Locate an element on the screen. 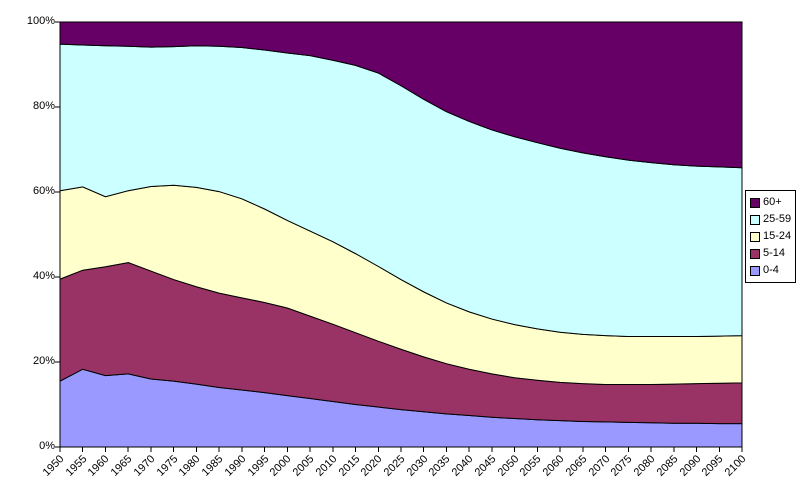 The image size is (800, 502). y-axis-label: 40% is located at coordinates (43, 276).